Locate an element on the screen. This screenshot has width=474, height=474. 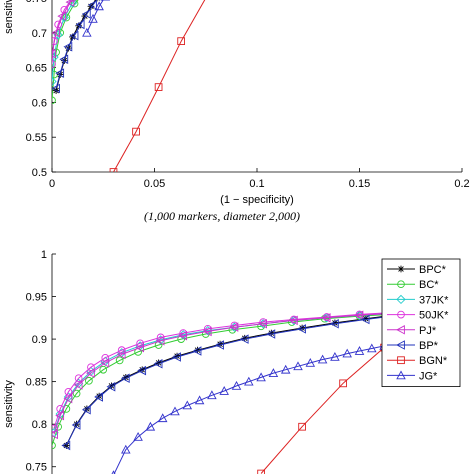
legend-label: BP* is located at coordinates (429, 346).